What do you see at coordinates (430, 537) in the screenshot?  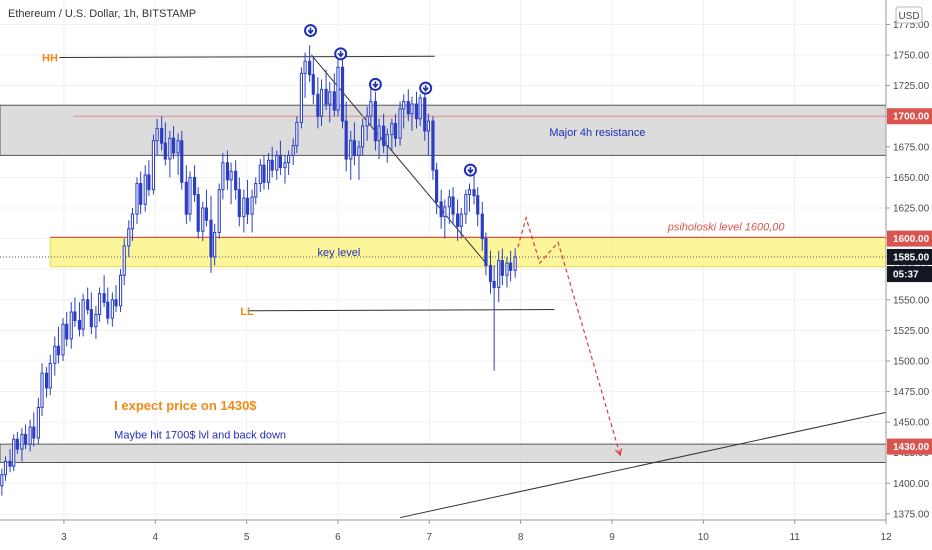 I see `x-tick-label: 7` at bounding box center [430, 537].